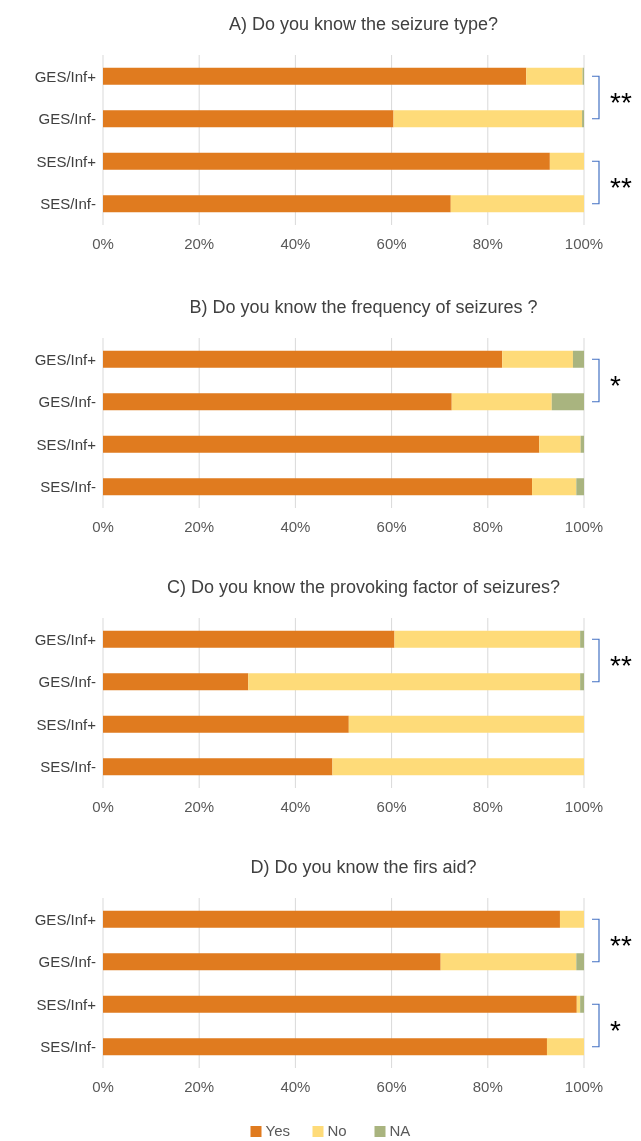 The width and height of the screenshot is (641, 1141). Describe the element at coordinates (277, 1130) in the screenshot. I see `legend-label: Yes` at that location.